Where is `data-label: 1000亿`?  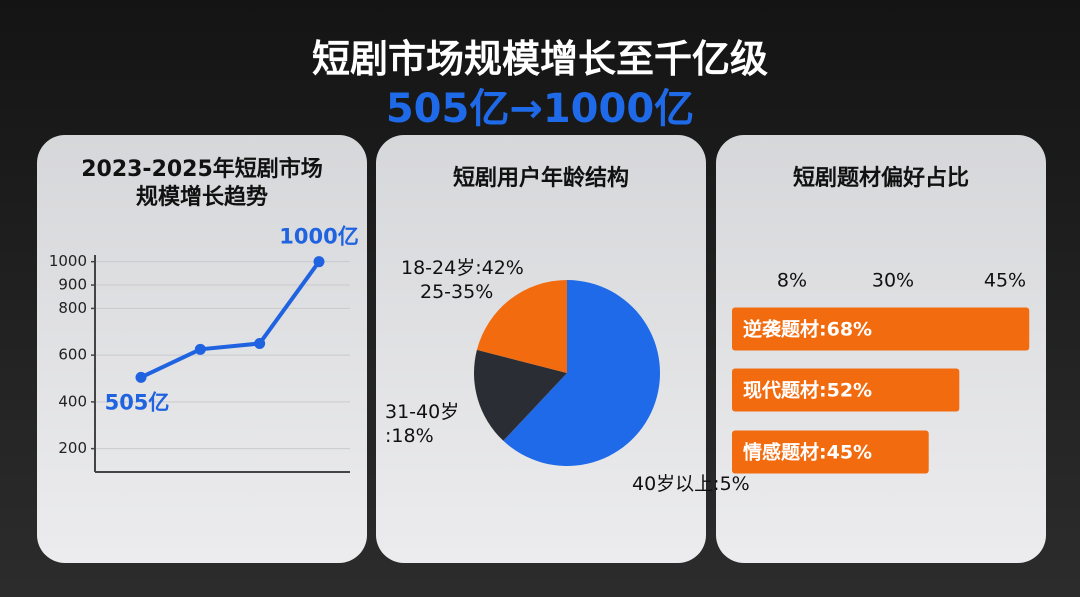
data-label: 1000亿 is located at coordinates (318, 237).